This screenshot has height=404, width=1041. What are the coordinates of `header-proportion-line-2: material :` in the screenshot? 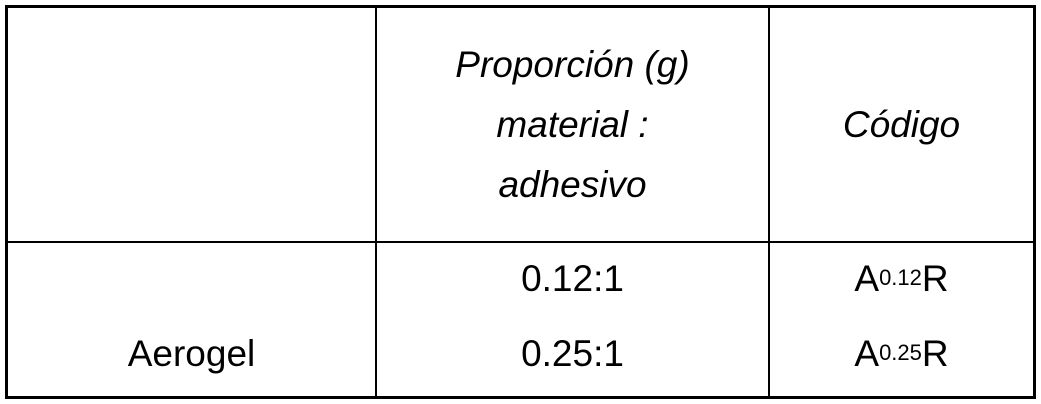 It's located at (572, 125).